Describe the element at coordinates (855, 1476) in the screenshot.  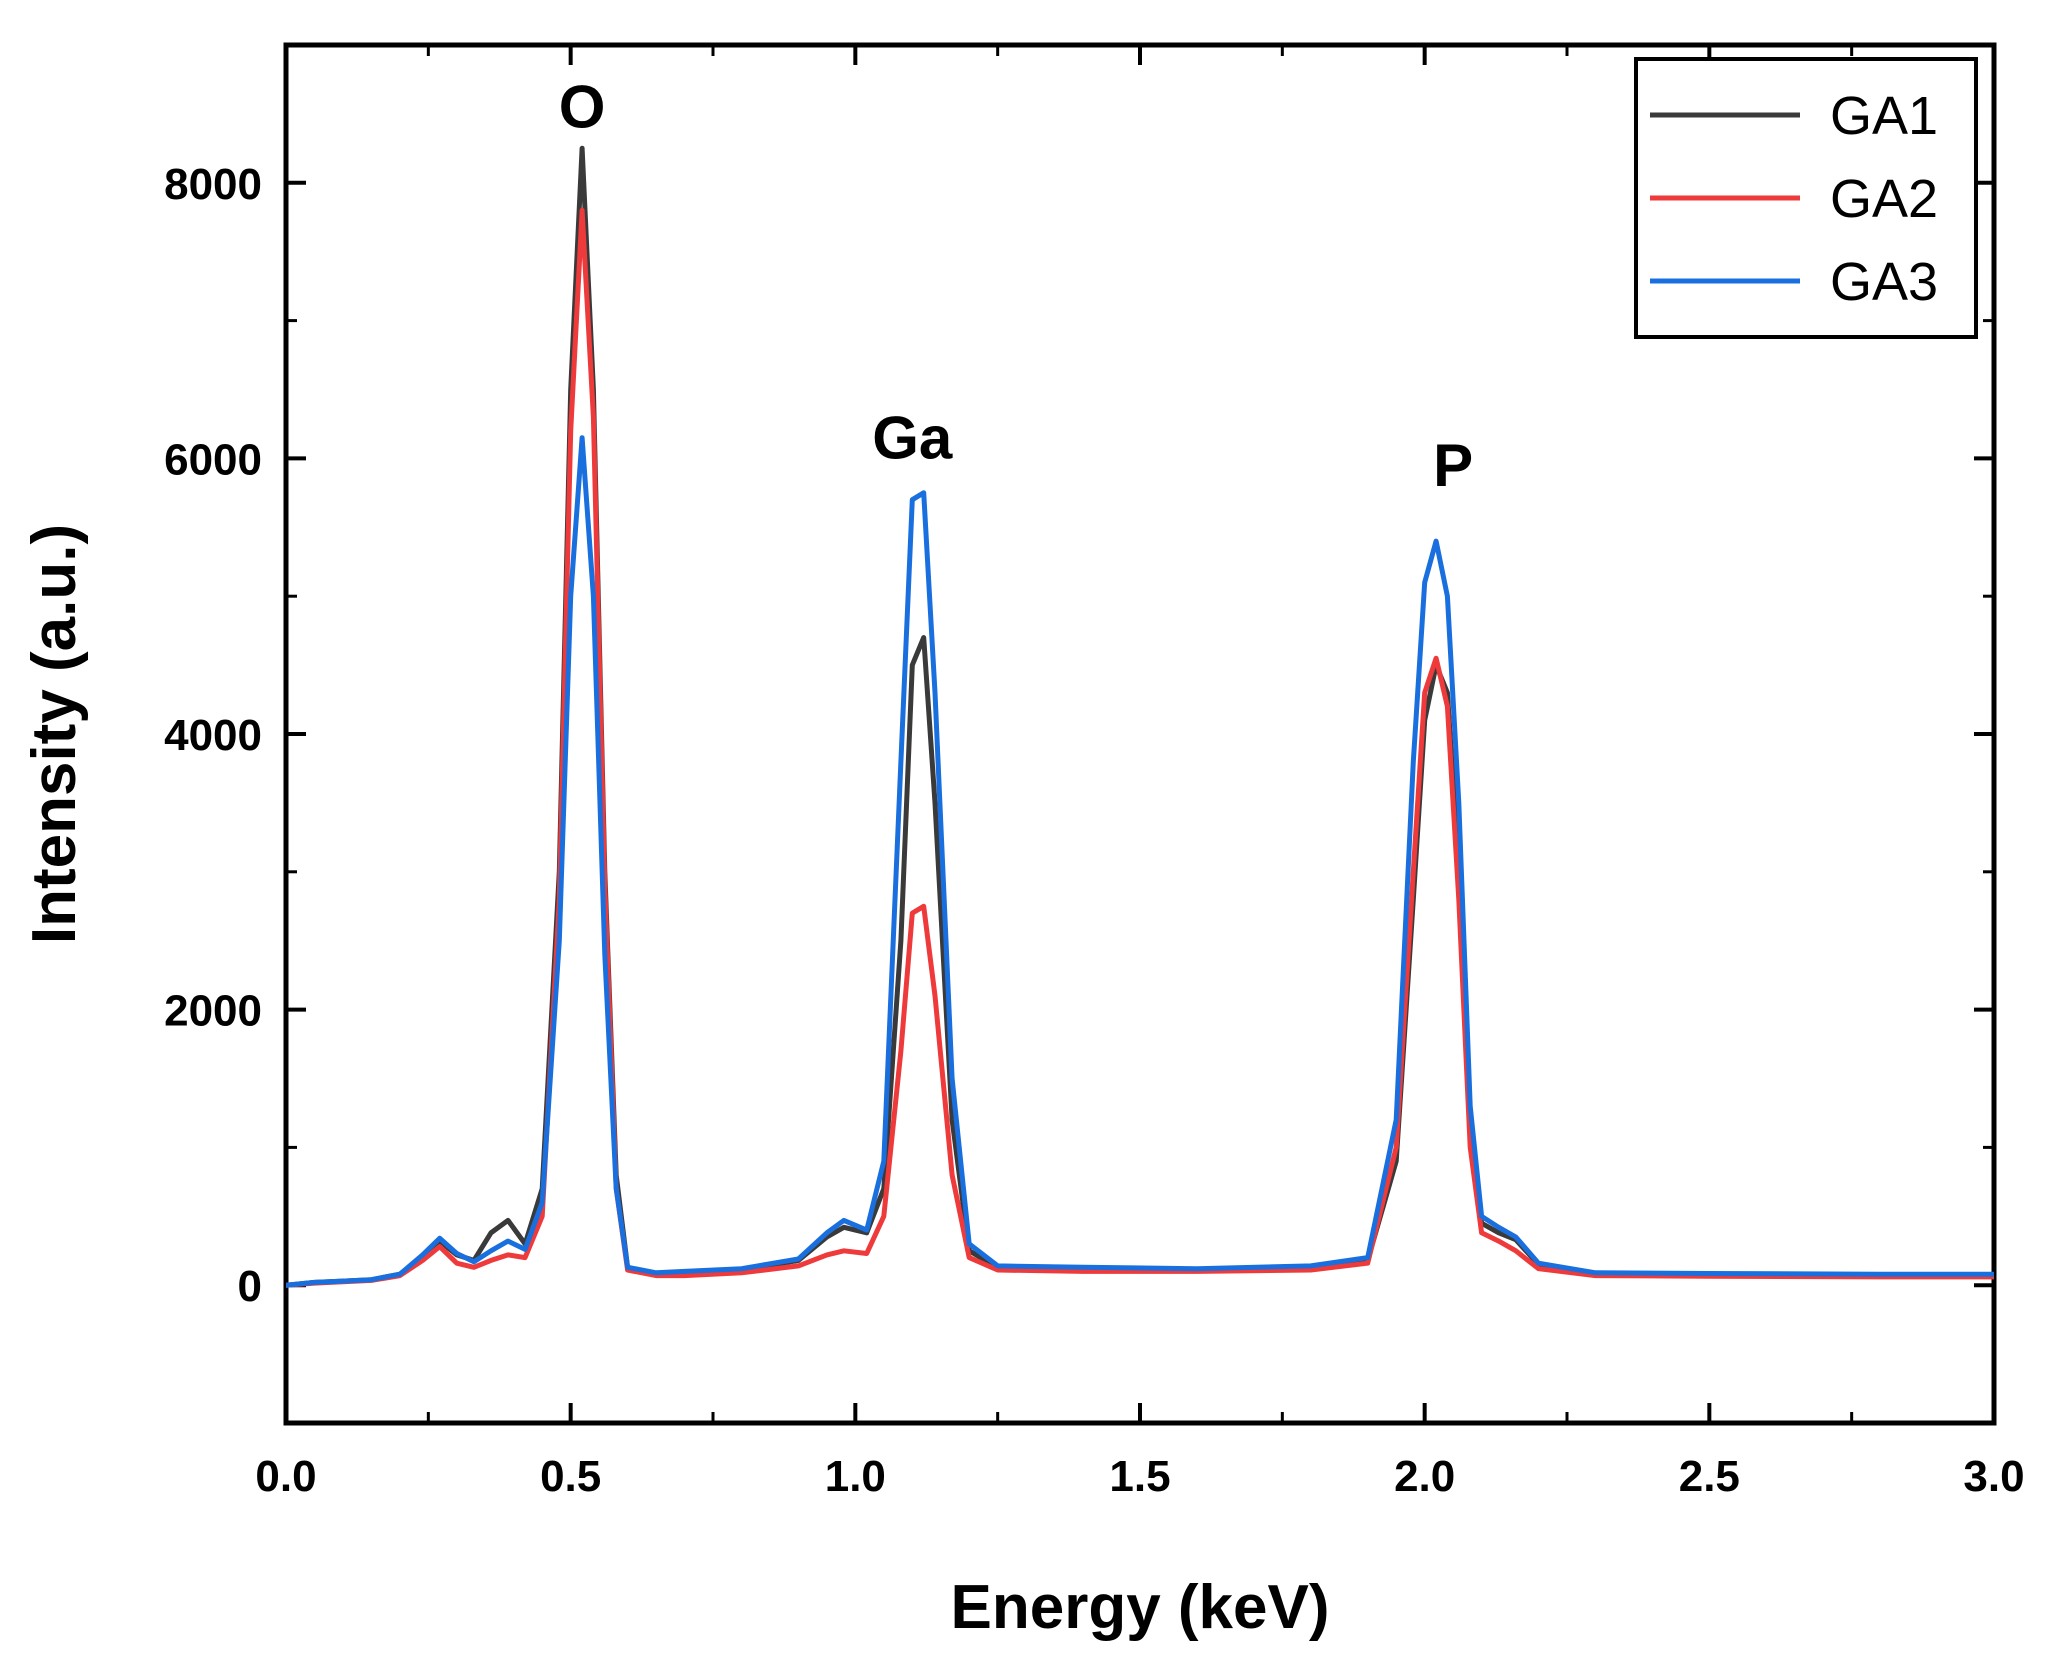
I see `x-tick-label: 1.0` at that location.